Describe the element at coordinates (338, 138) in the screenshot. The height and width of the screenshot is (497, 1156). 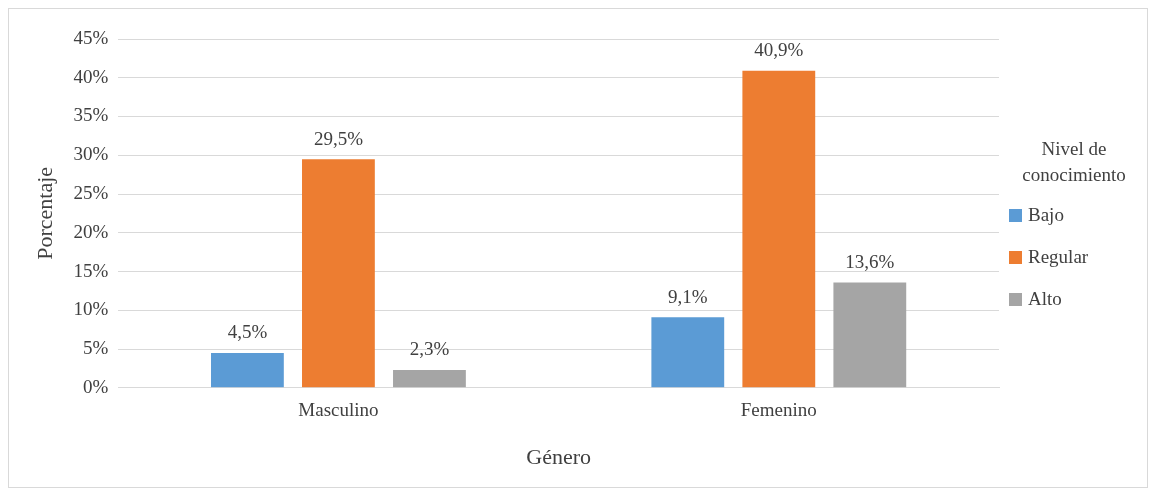
I see `data-label: 29,5%` at that location.